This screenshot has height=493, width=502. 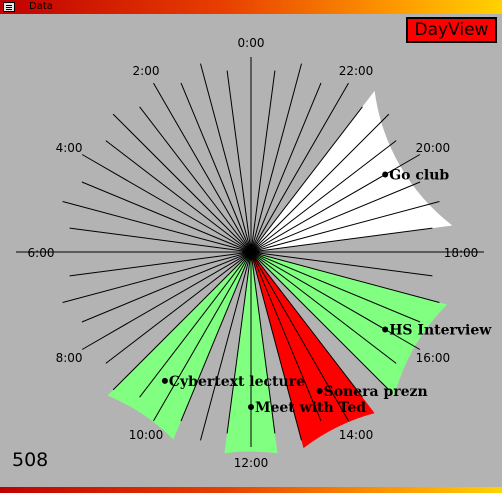 What do you see at coordinates (30, 460) in the screenshot?
I see `counter-value: 508` at bounding box center [30, 460].